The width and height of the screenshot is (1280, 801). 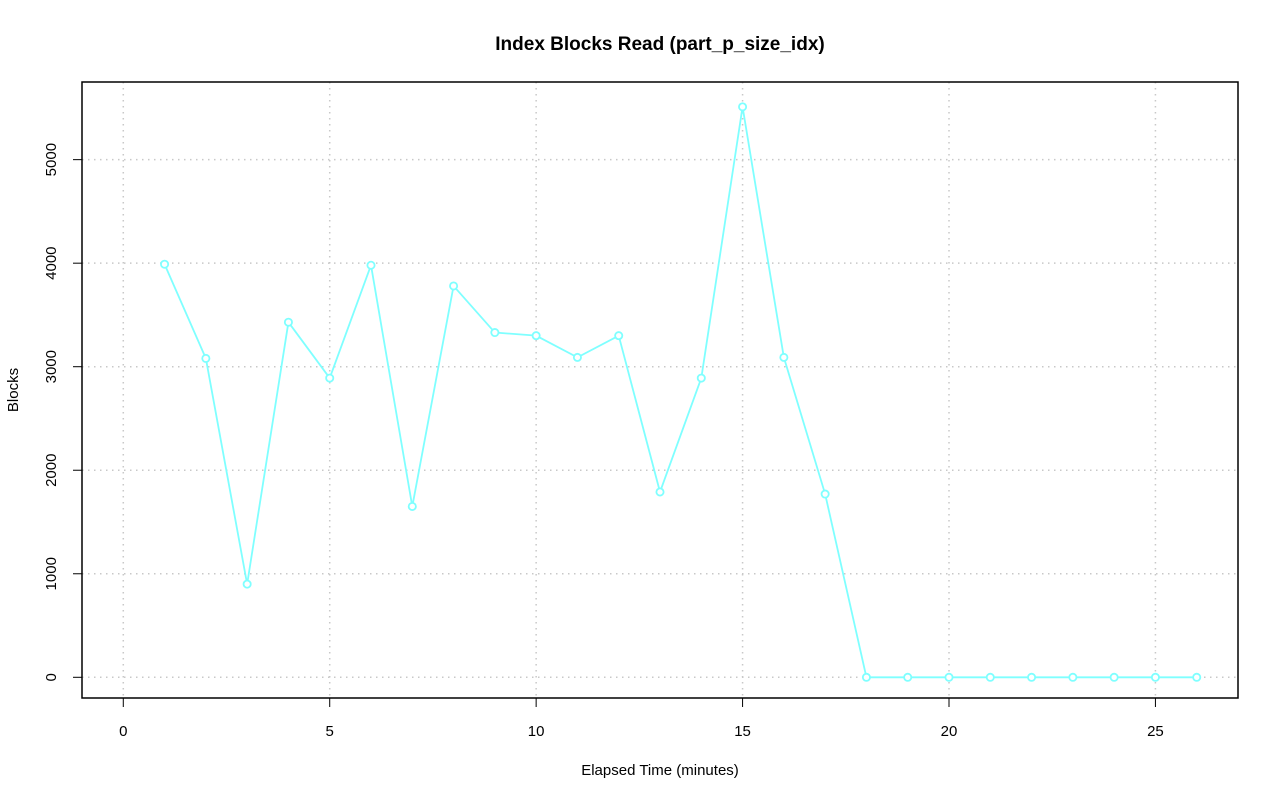 I want to click on x-tick-label: 10, so click(x=536, y=731).